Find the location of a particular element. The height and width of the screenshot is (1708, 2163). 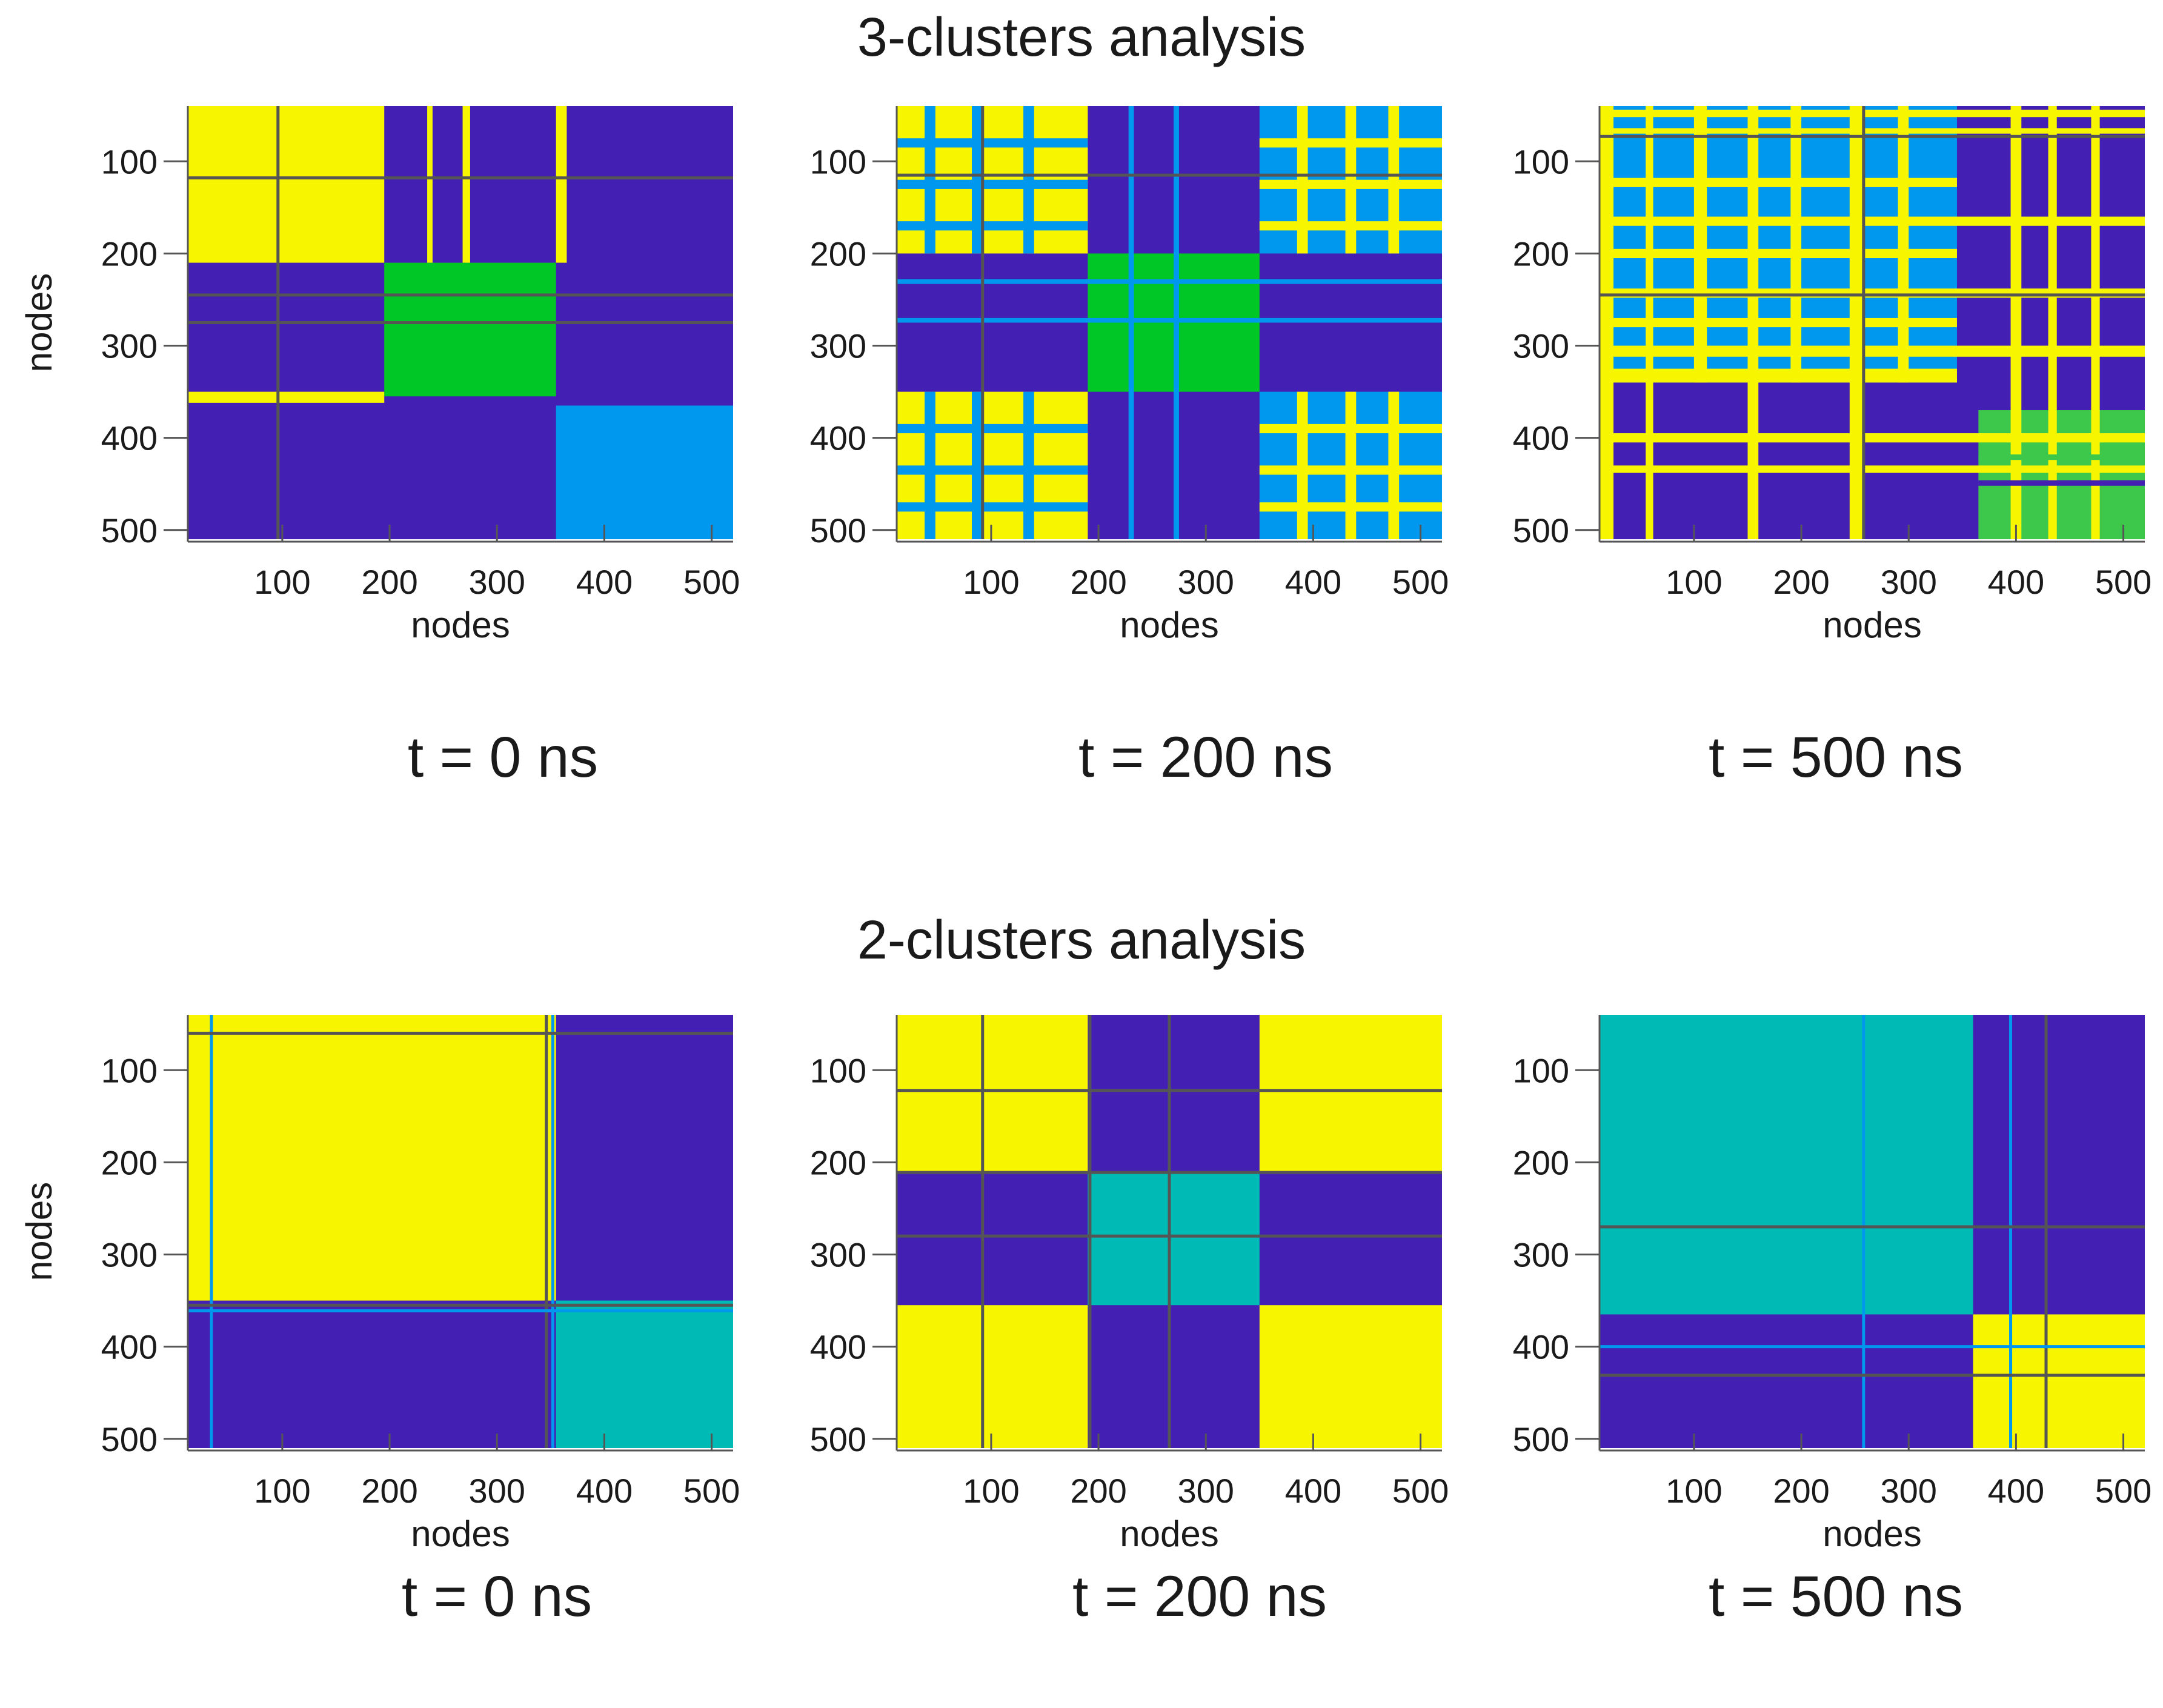

heatmap-panel-2c-t200: 100 200 300 400 500 100 200 300 400 500 nodes is located at coordinates (1079, 1303).